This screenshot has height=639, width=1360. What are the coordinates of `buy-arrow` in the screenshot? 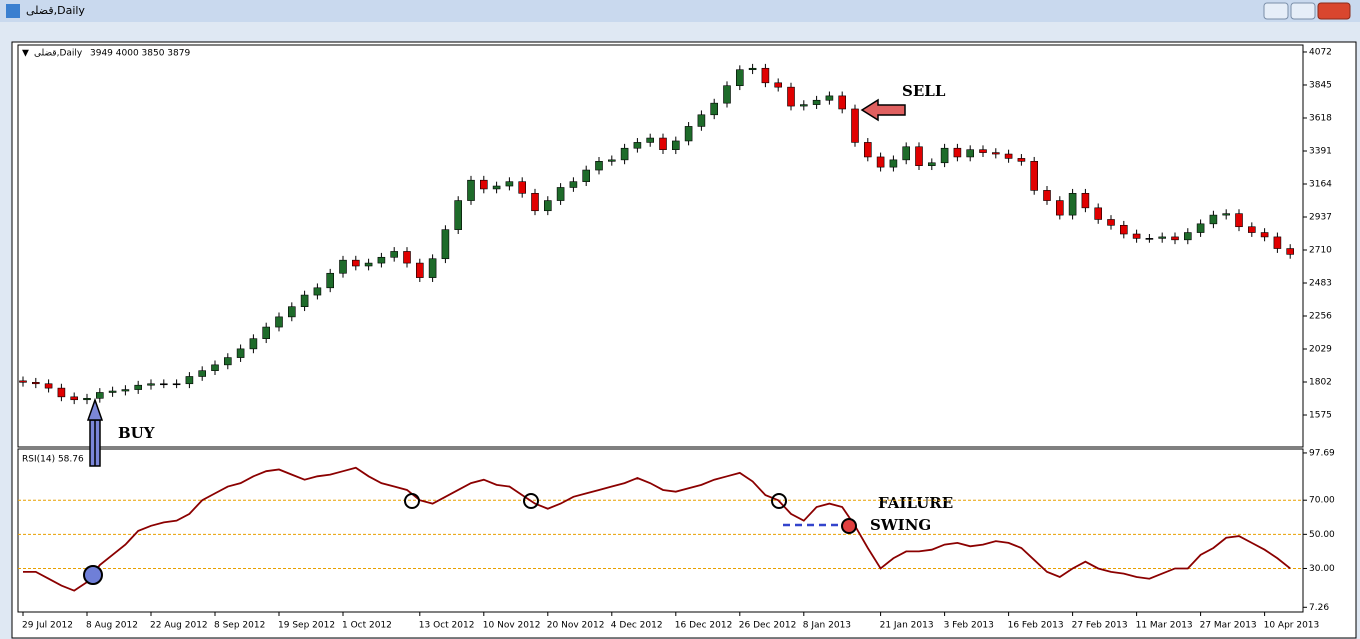 It's located at (95, 431).